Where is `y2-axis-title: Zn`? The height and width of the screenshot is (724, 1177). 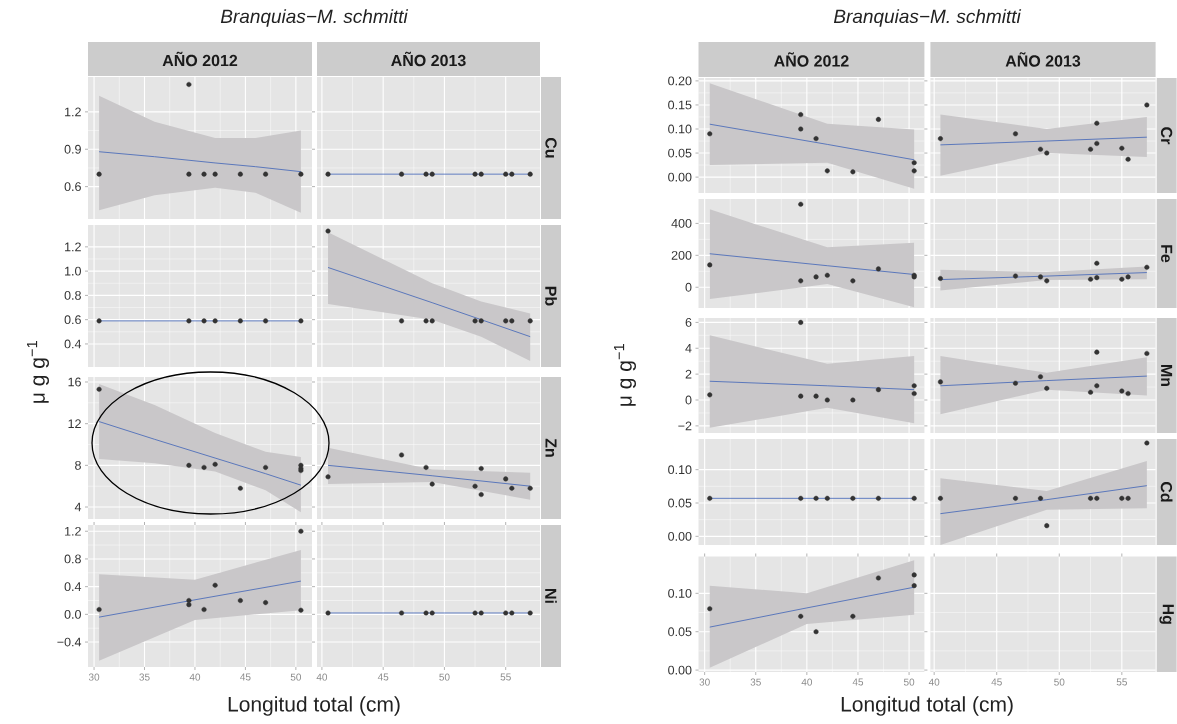
y2-axis-title: Zn is located at coordinates (551, 447).